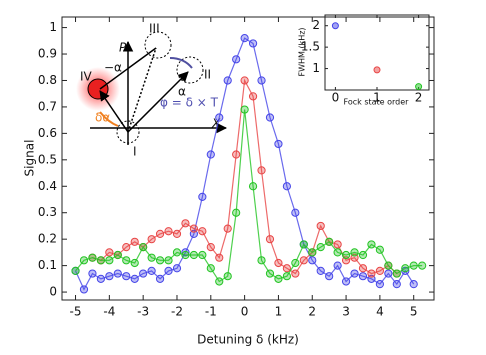 This screenshot has height=355, width=486. What do you see at coordinates (47, 133) in the screenshot?
I see `y-tick-label: 0.6` at bounding box center [47, 133].